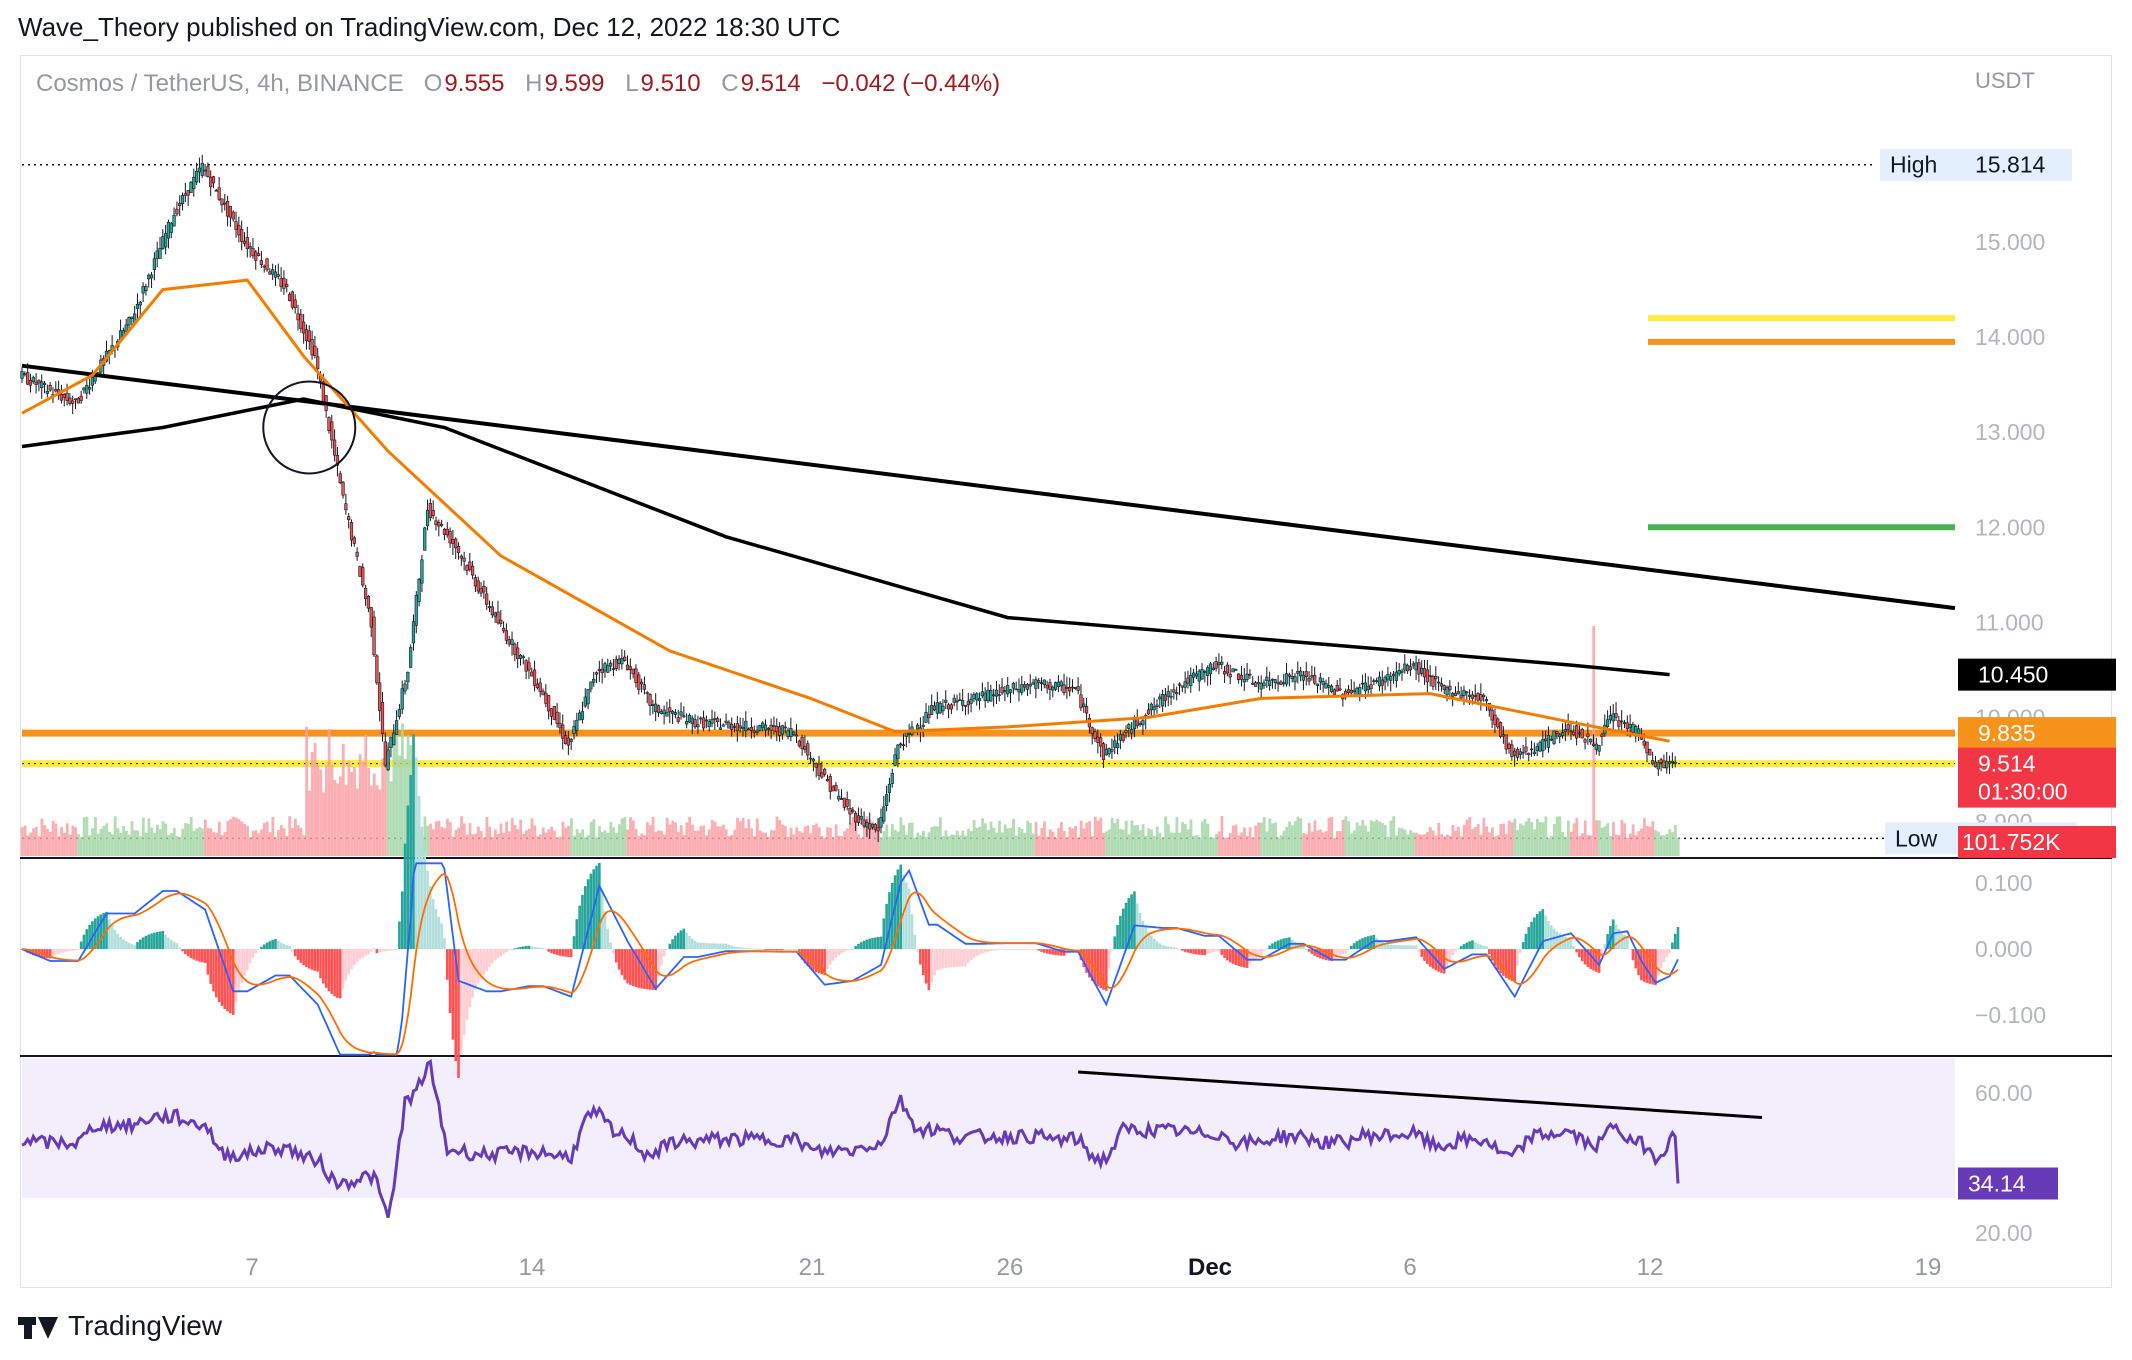  Describe the element at coordinates (120, 1326) in the screenshot. I see `footer-brand: TradingView` at that location.